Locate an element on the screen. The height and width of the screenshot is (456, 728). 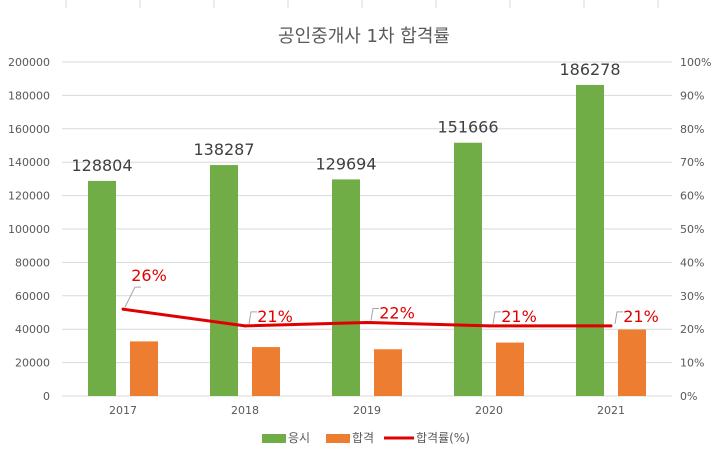
y-right-tick-label: 80% is located at coordinates (692, 129).